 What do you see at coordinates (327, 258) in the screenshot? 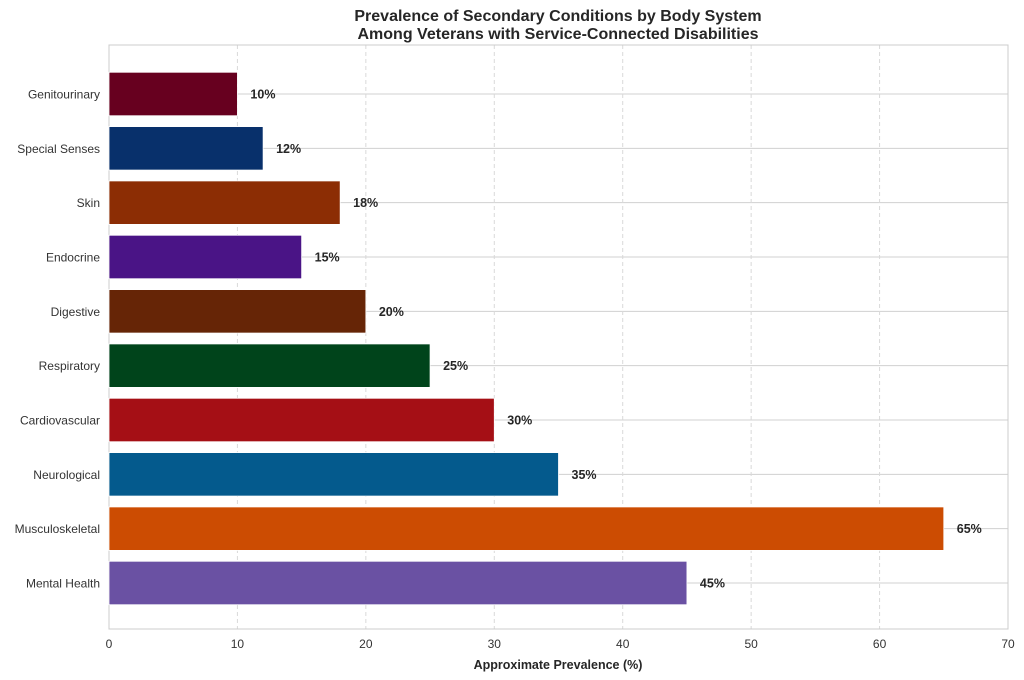
I see `value-label: 15%` at bounding box center [327, 258].